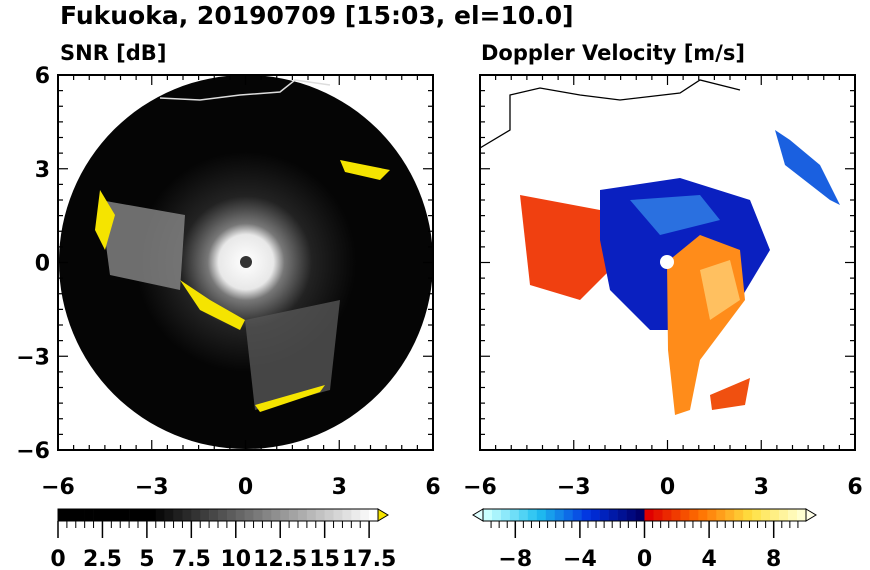 The height and width of the screenshot is (570, 870). I want to click on x-tick-label: −3, so click(574, 487).